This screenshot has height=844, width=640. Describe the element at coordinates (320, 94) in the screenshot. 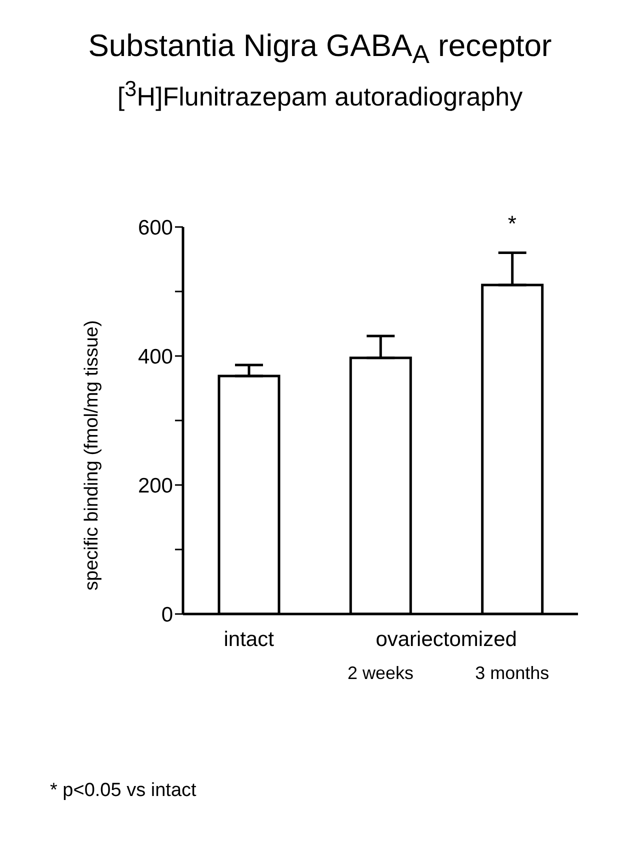

I see `chart-subtitle: [$^{3}$H]Flunitrazepam autoradiography` at that location.